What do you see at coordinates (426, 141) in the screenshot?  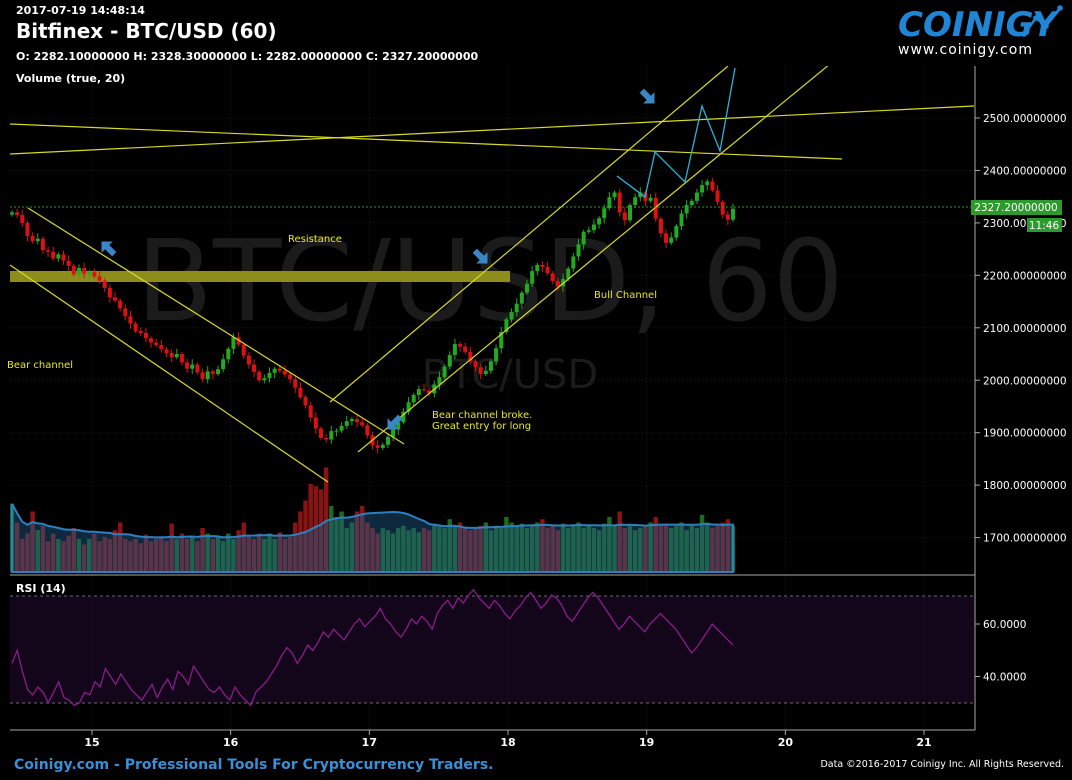 I see `descending-line` at bounding box center [426, 141].